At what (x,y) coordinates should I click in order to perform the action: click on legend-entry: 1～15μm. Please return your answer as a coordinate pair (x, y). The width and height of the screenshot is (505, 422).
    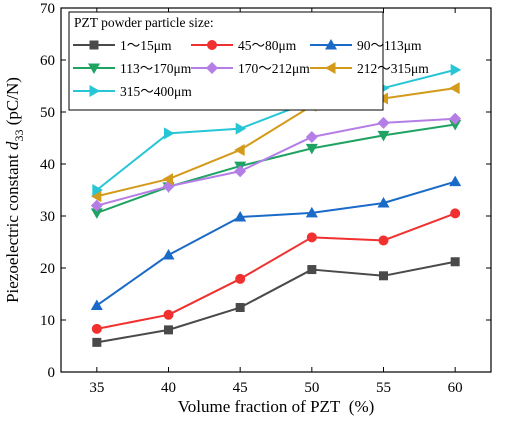
    Looking at the image, I should click on (122, 45).